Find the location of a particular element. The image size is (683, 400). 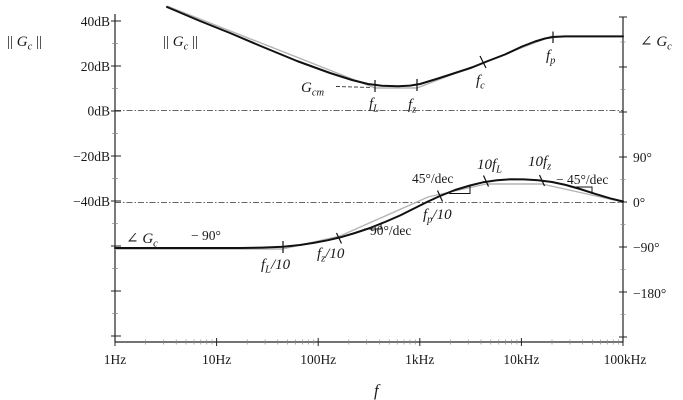

slope-45-fall-indicator is located at coordinates (581, 190).